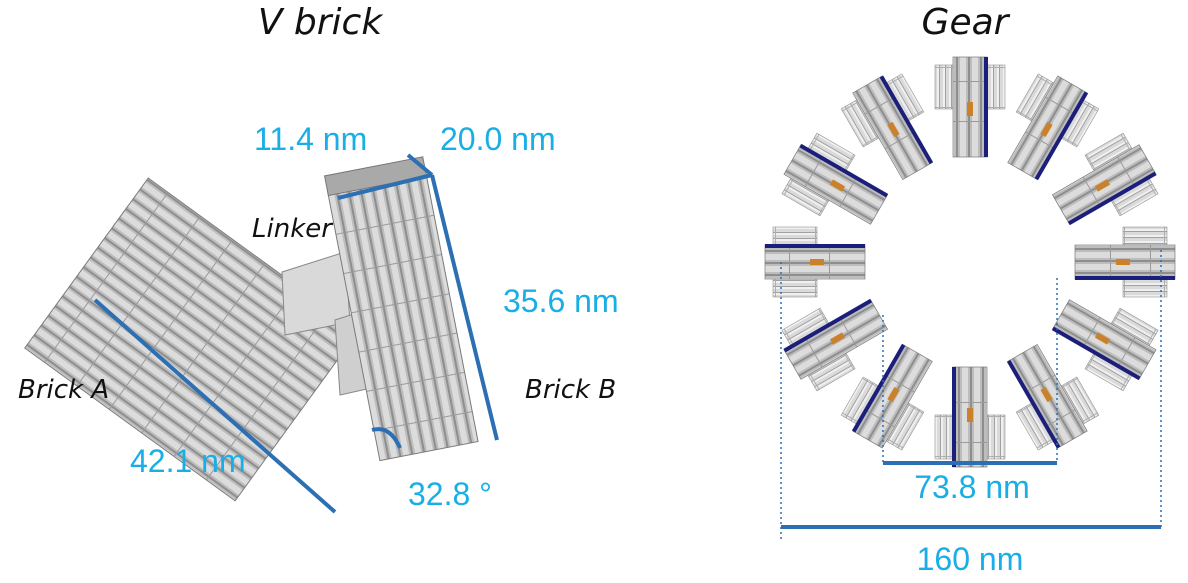 This screenshot has width=1188, height=583. What do you see at coordinates (498, 139) in the screenshot?
I see `width-b-label: 20.0 nm` at bounding box center [498, 139].